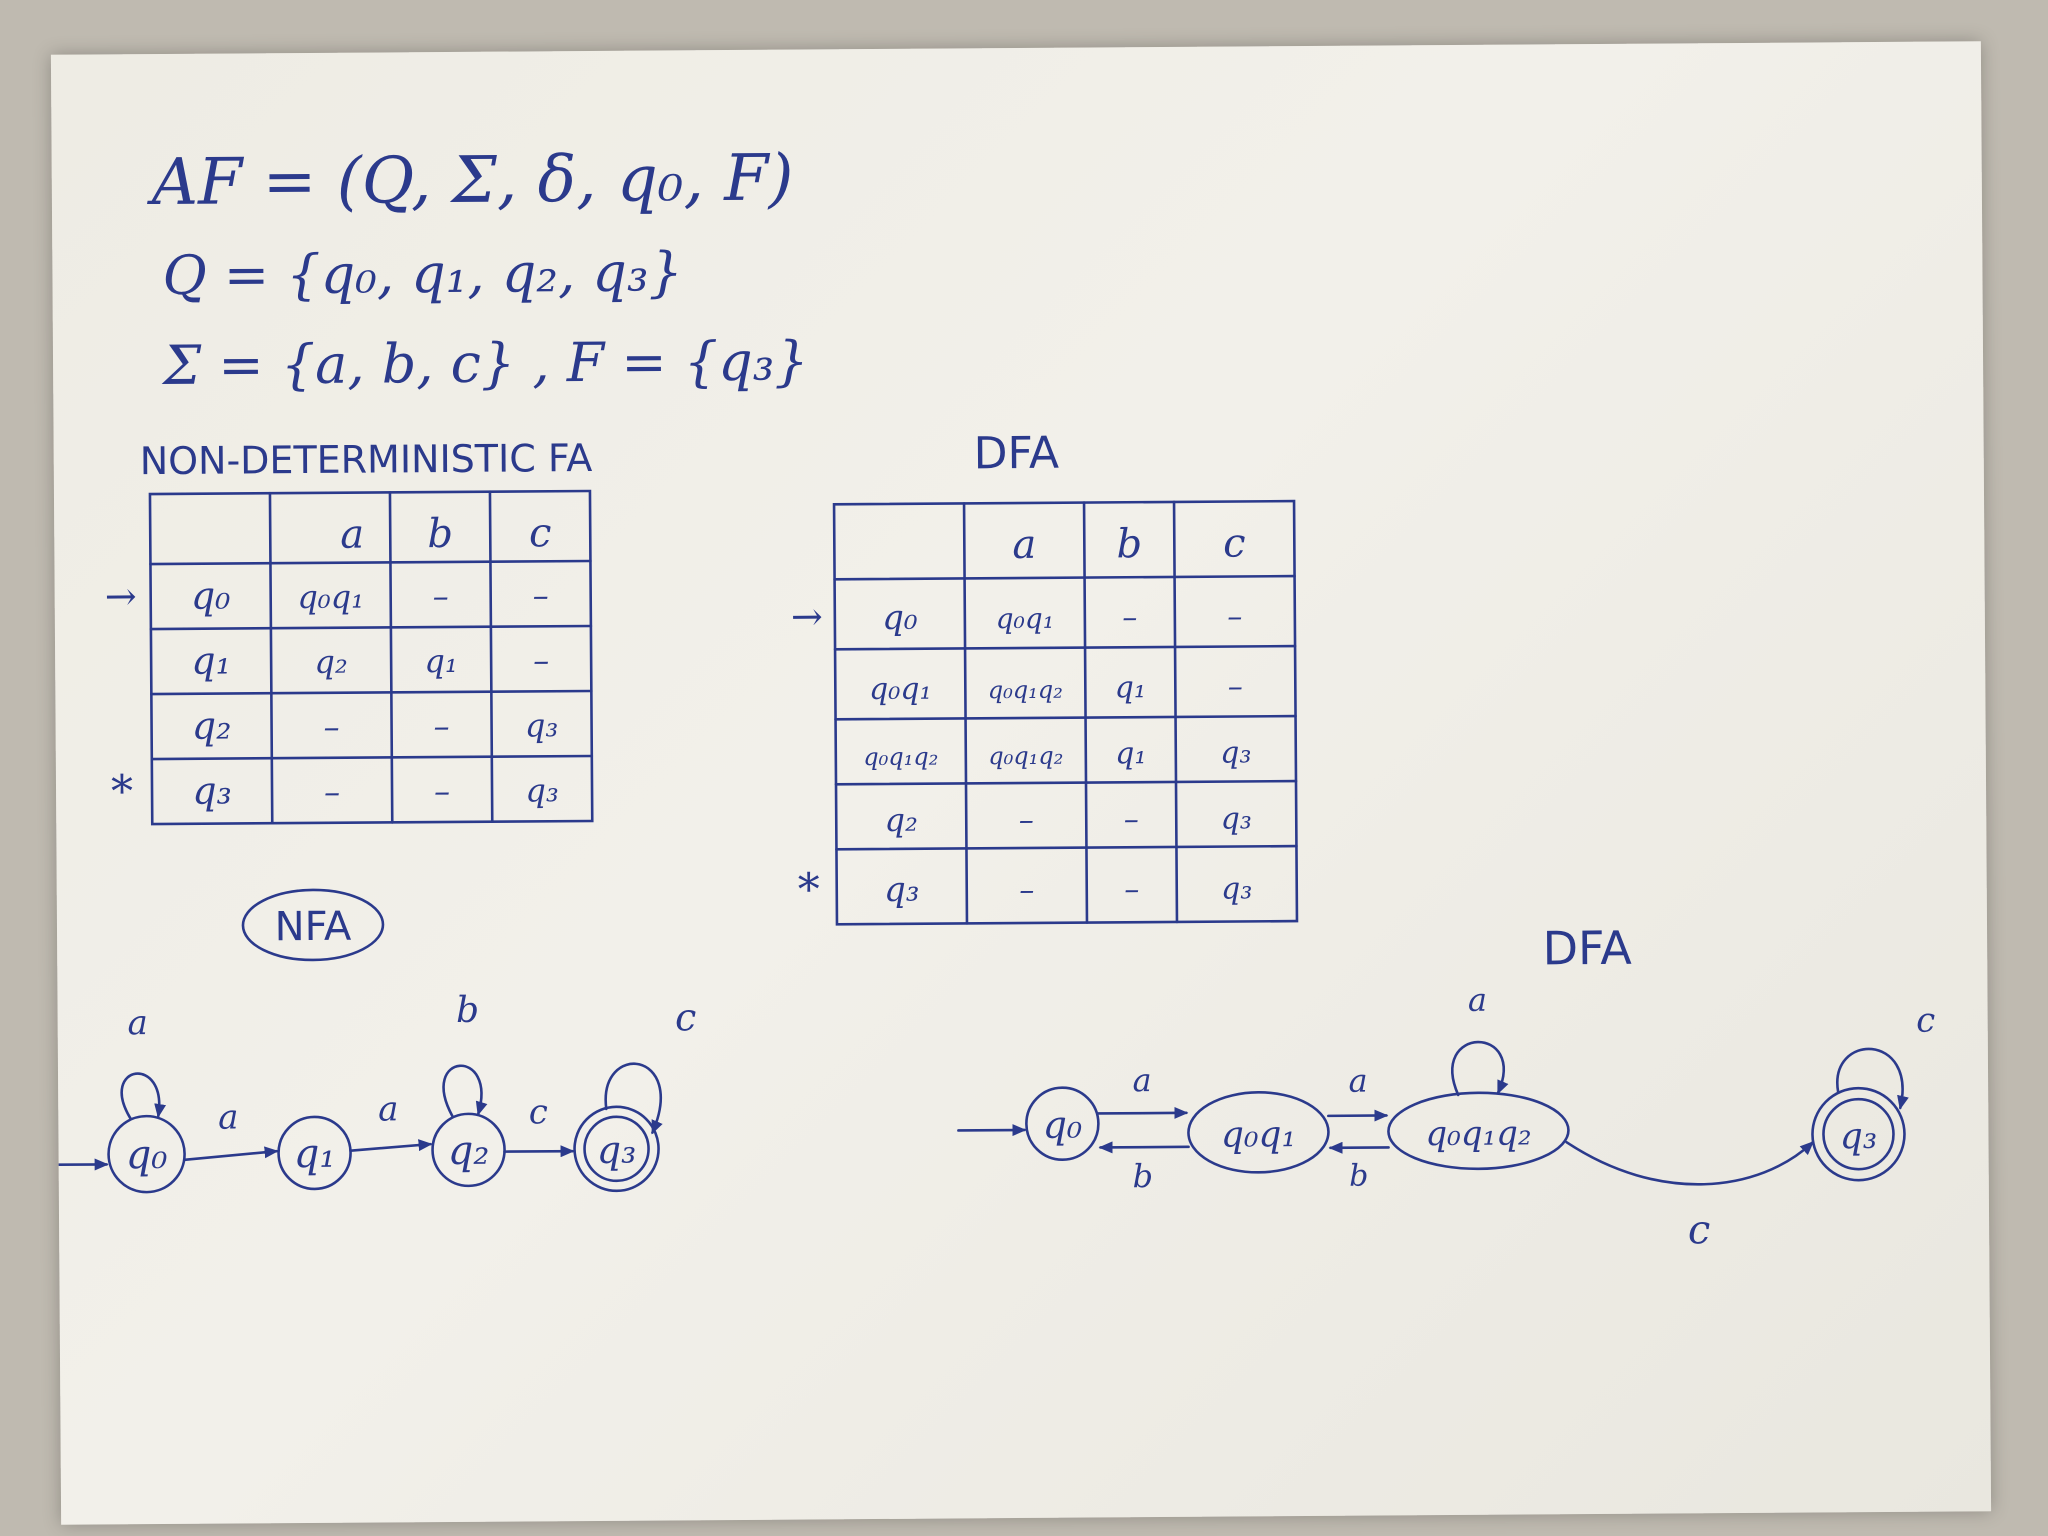 The image size is (2048, 1536). I want to click on dfa-state-q3-outer, so click(1858, 1134).